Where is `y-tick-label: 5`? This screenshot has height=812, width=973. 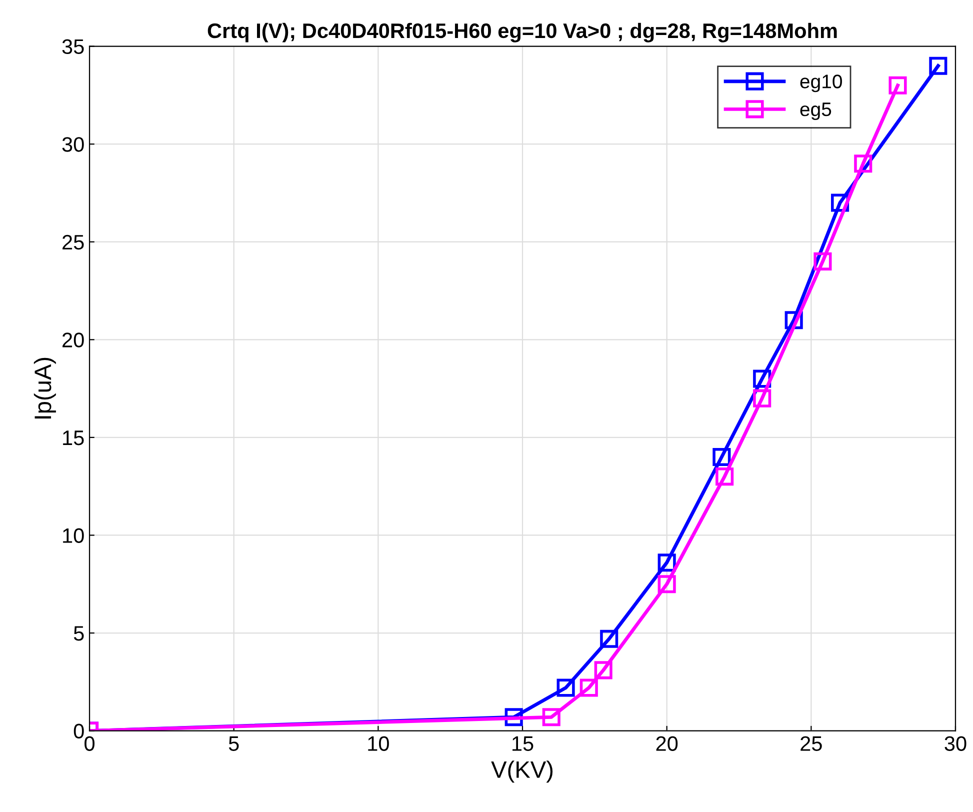
y-tick-label: 5 is located at coordinates (79, 633).